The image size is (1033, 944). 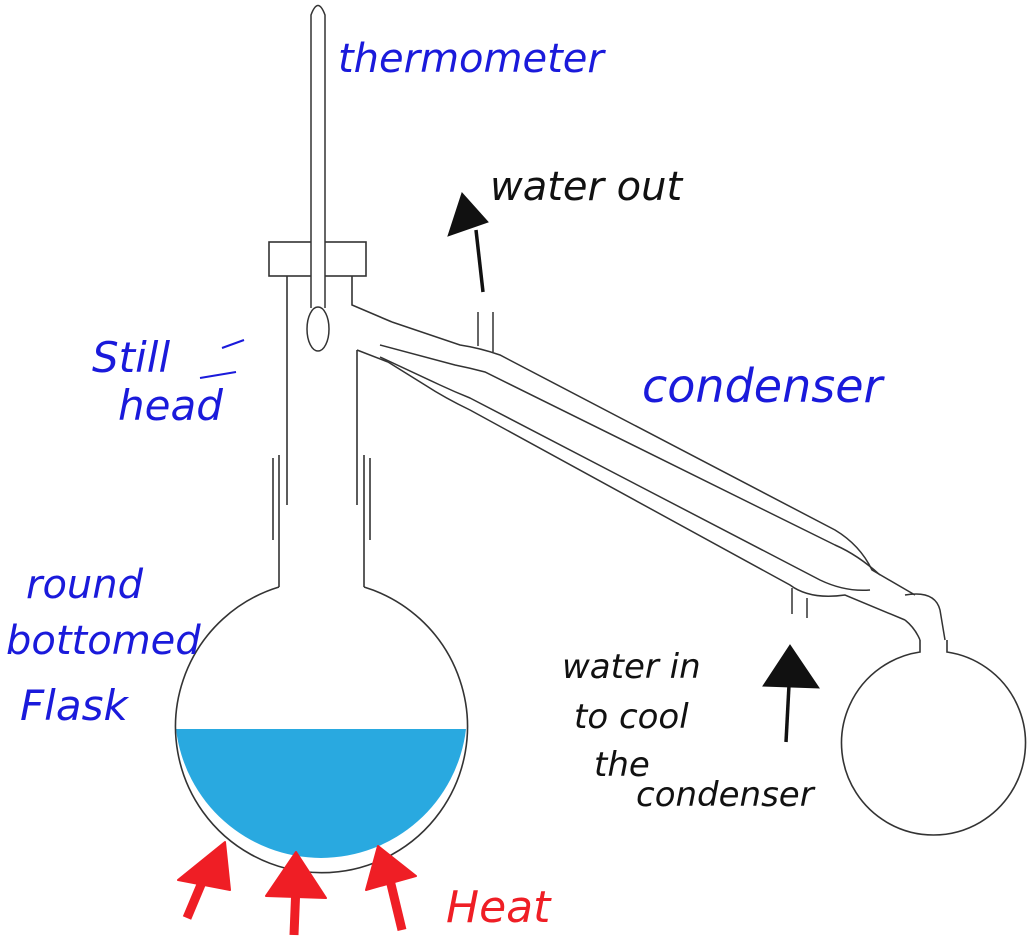 What do you see at coordinates (85, 585) in the screenshot?
I see `label-flask-round: round` at bounding box center [85, 585].